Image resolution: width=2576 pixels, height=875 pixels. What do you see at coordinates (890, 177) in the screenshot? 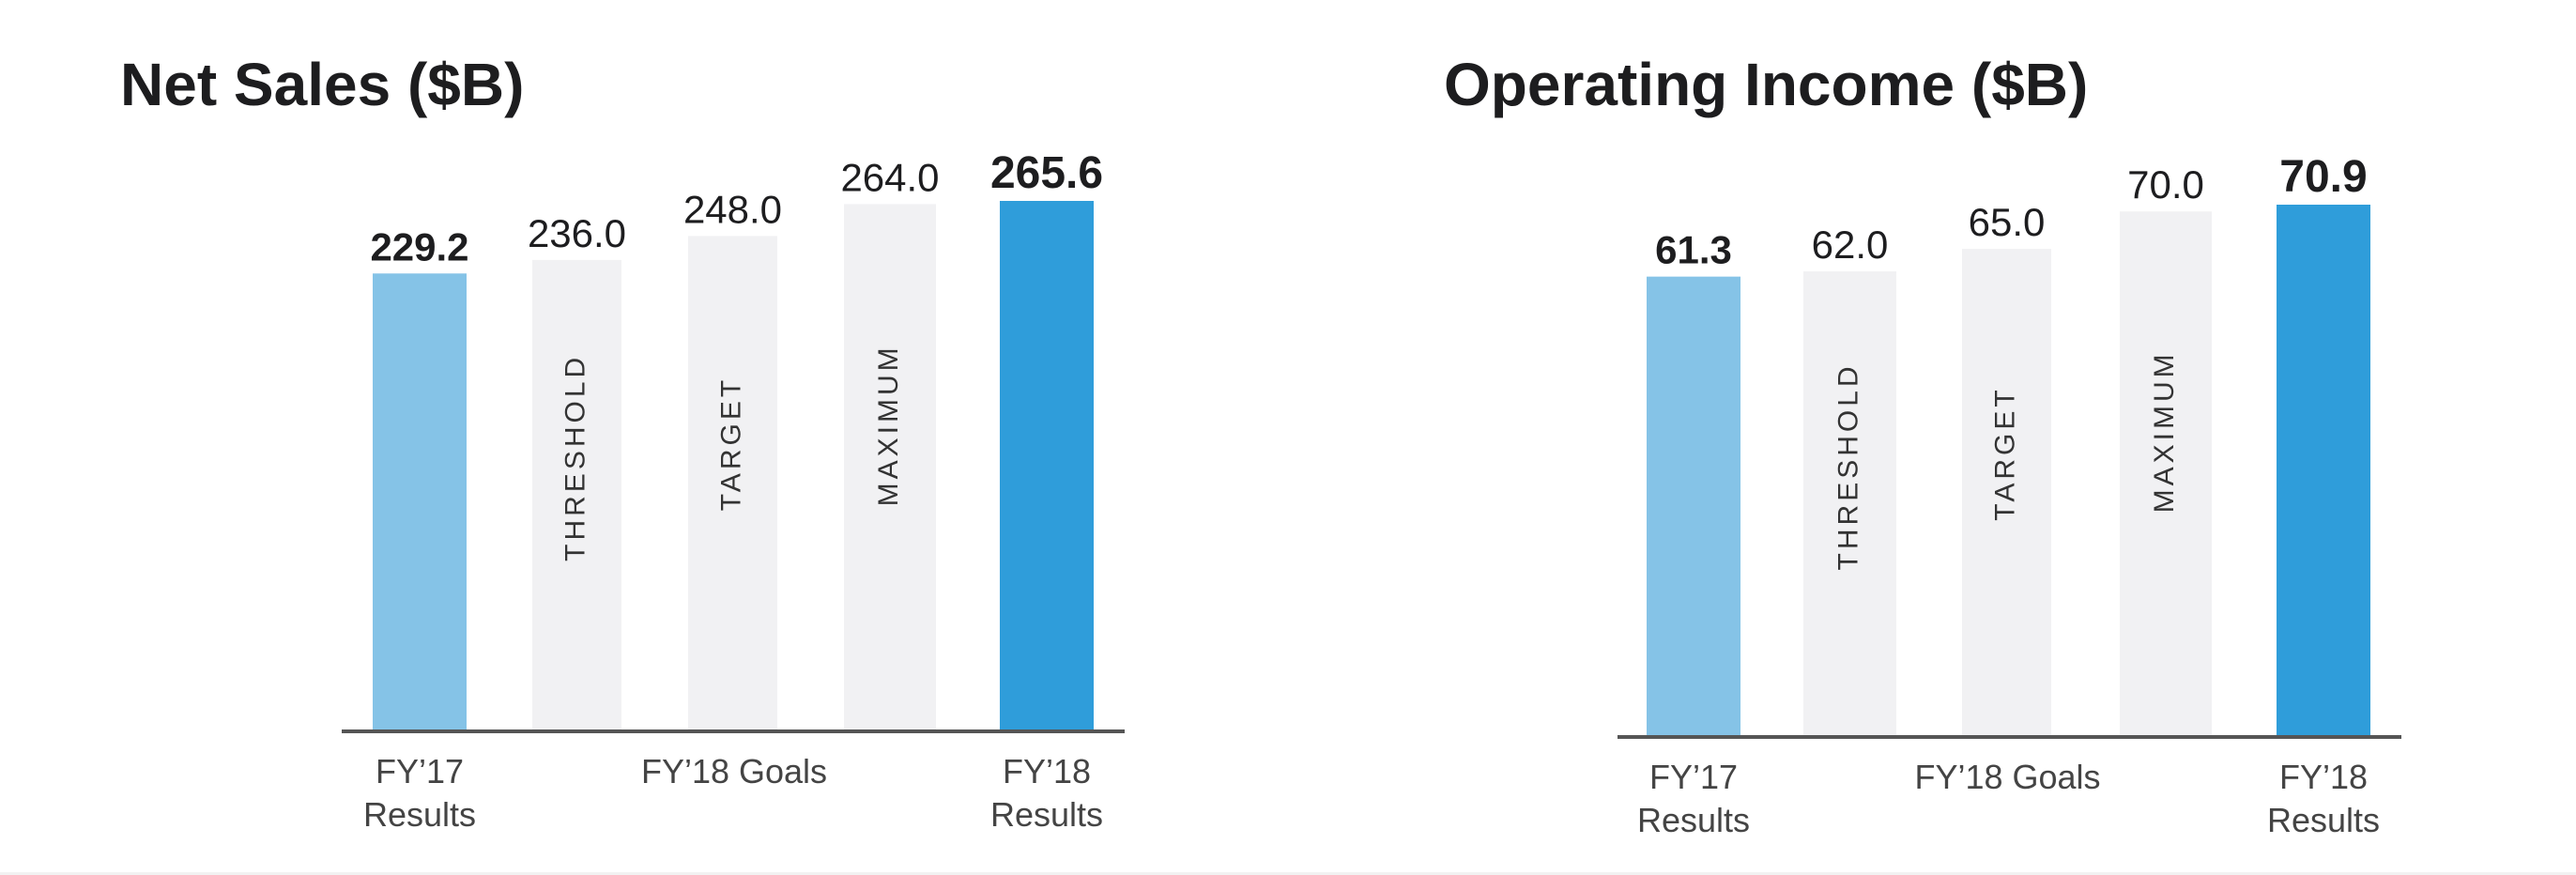
I see `data-label-maximum: 264.0` at bounding box center [890, 177].